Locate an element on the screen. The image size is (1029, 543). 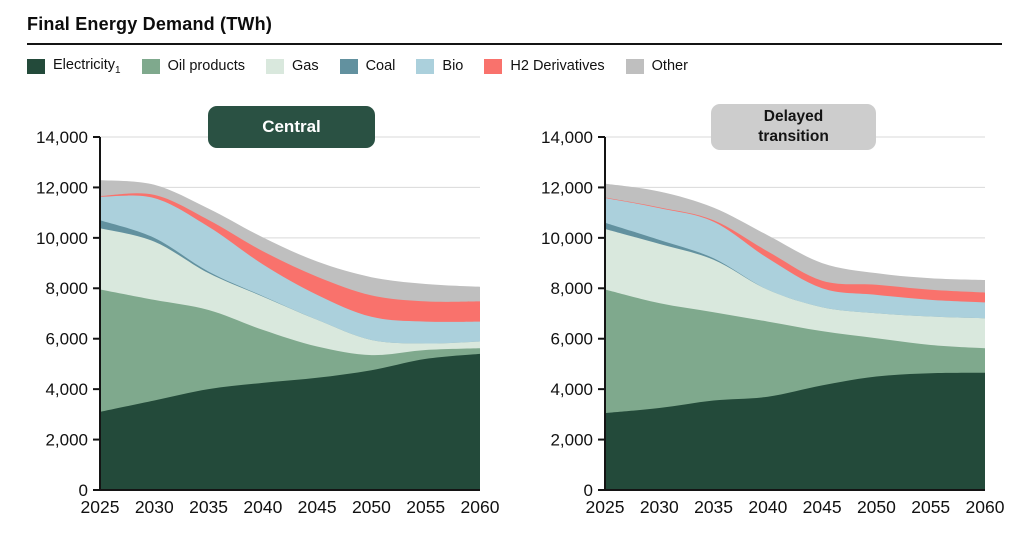
legend-label: Oil products is located at coordinates (206, 66).